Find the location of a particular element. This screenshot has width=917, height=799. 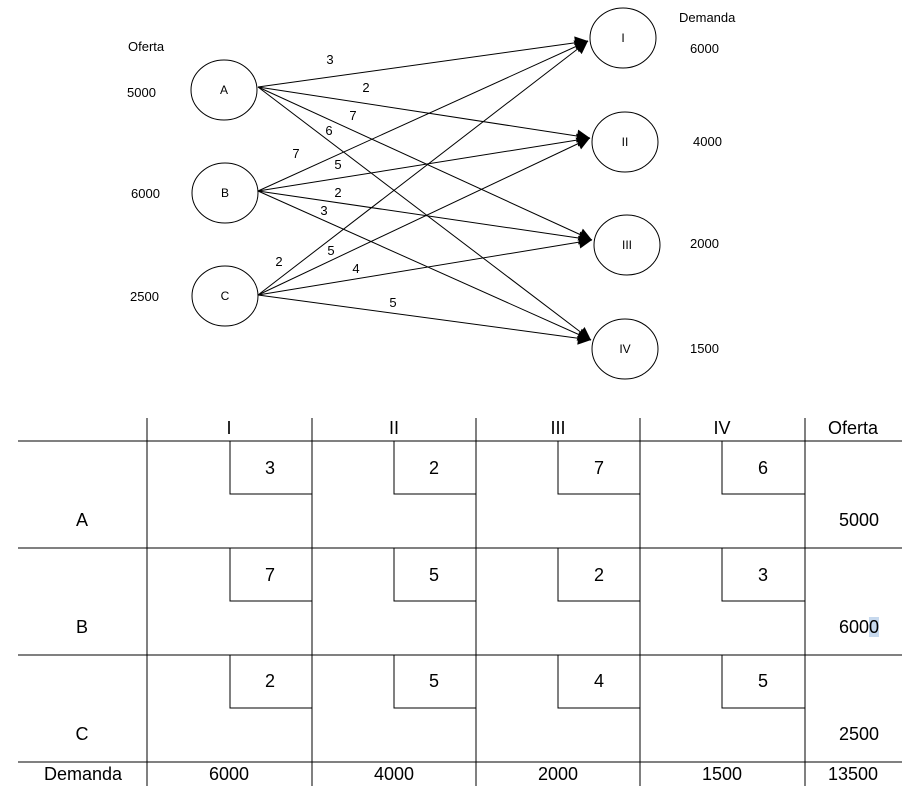

edge-A-I is located at coordinates (423, 62).